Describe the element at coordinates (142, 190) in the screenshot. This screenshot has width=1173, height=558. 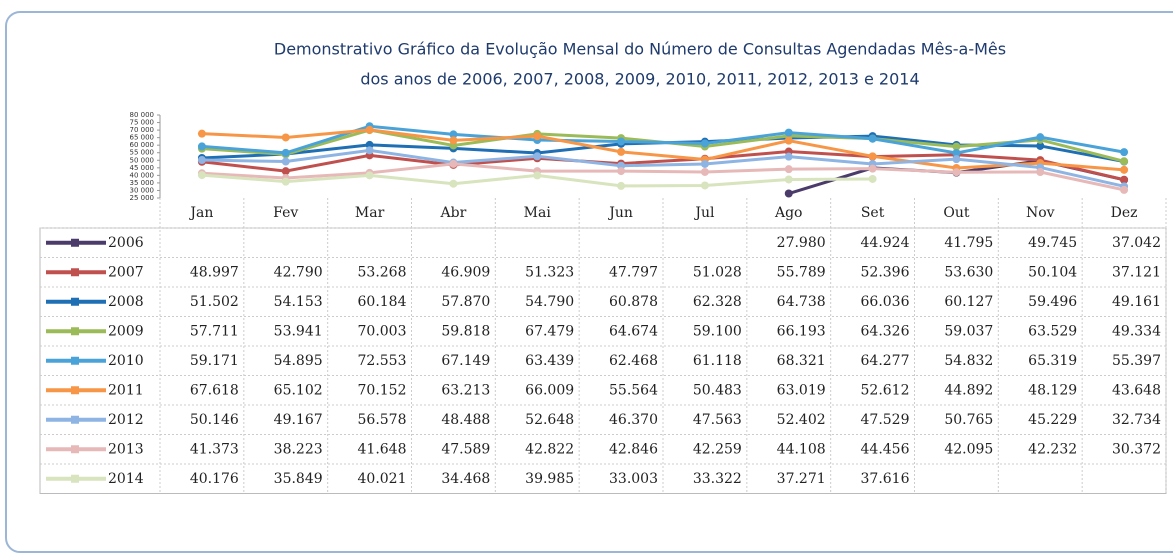
I see `y-tick-label: 30 000` at that location.